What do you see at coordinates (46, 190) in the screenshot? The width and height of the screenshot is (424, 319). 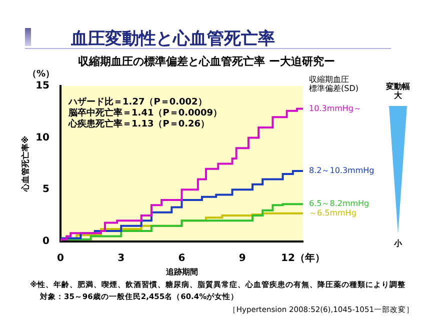 I see `y-tick-label: 5` at bounding box center [46, 190].